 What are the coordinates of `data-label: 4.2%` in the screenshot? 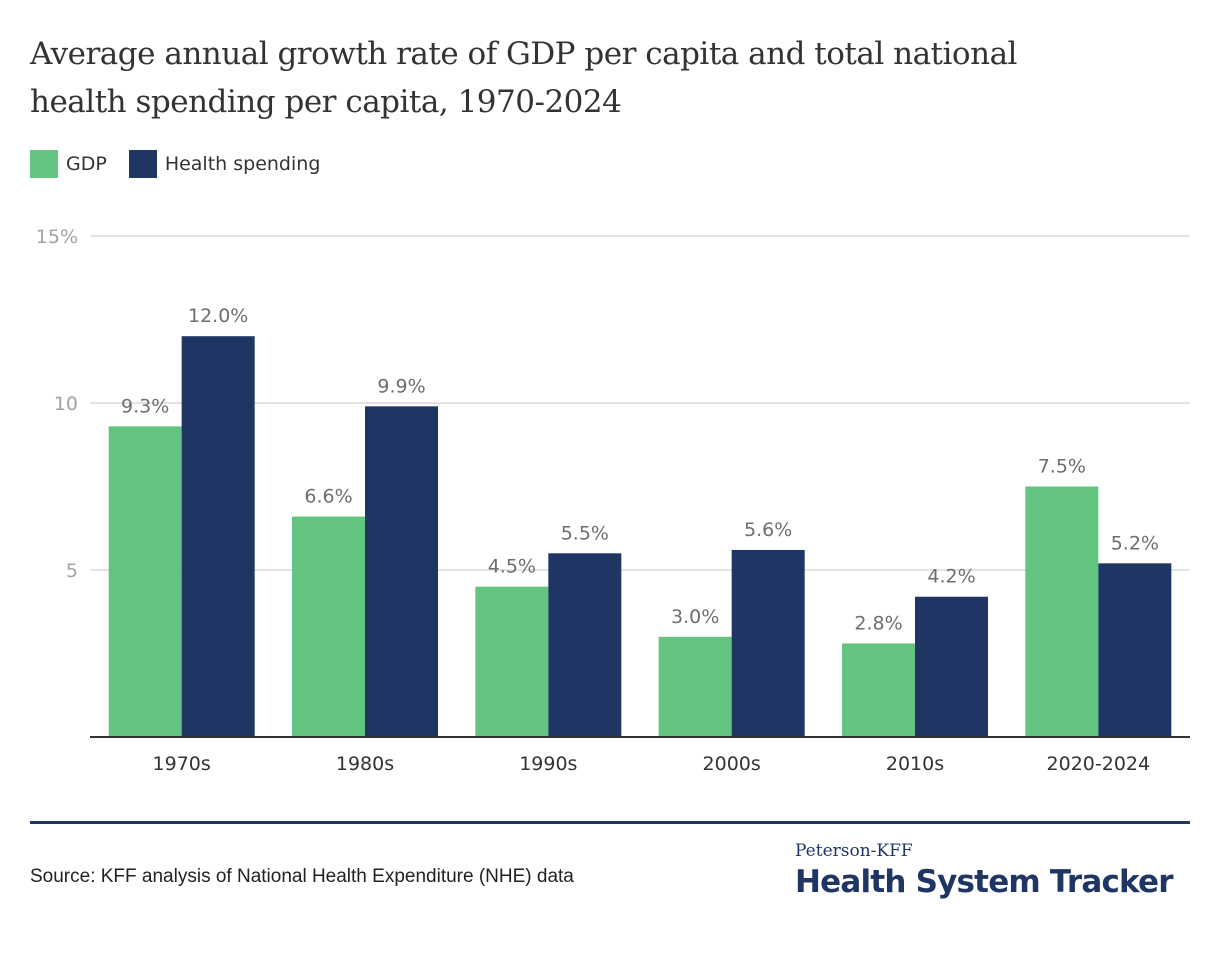 It's located at (951, 577).